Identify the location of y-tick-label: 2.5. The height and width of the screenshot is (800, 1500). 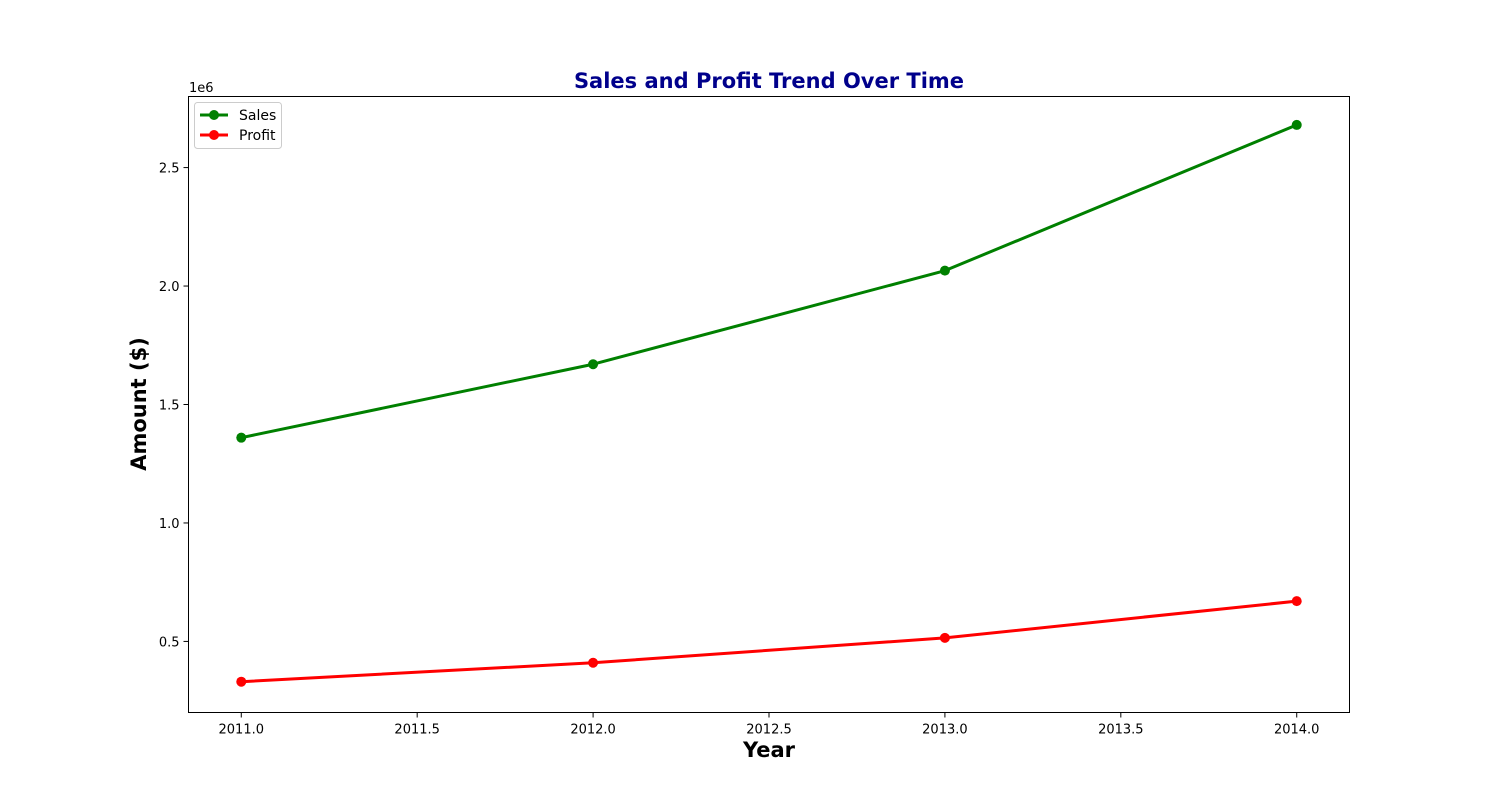
(169, 169).